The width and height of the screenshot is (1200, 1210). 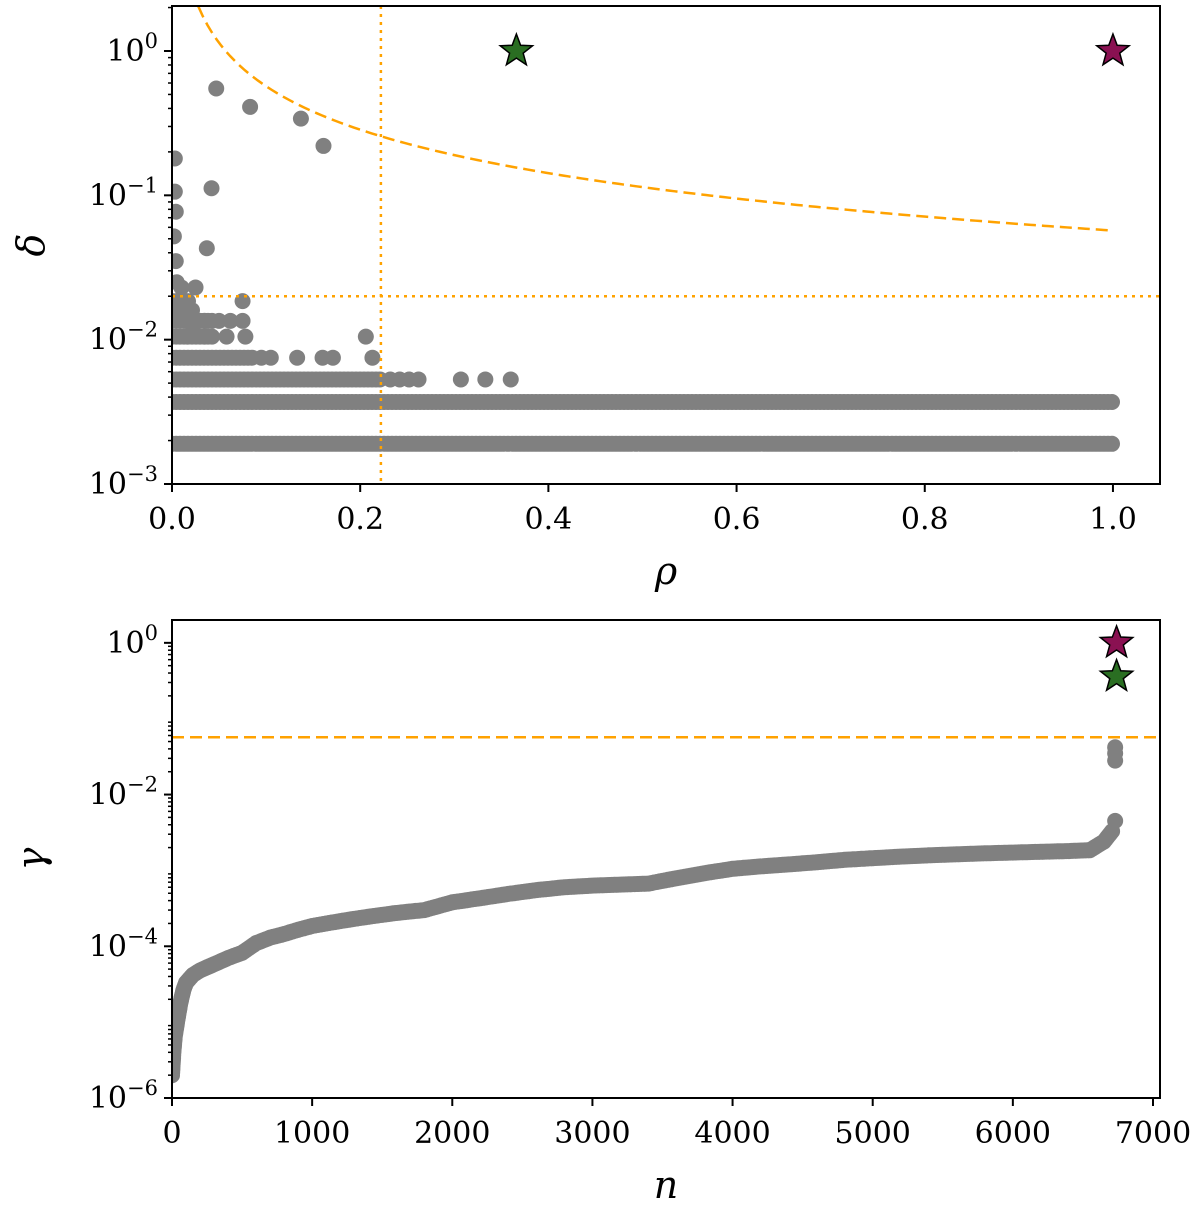 What do you see at coordinates (592, 1133) in the screenshot?
I see `x-tick-label: 3000` at bounding box center [592, 1133].